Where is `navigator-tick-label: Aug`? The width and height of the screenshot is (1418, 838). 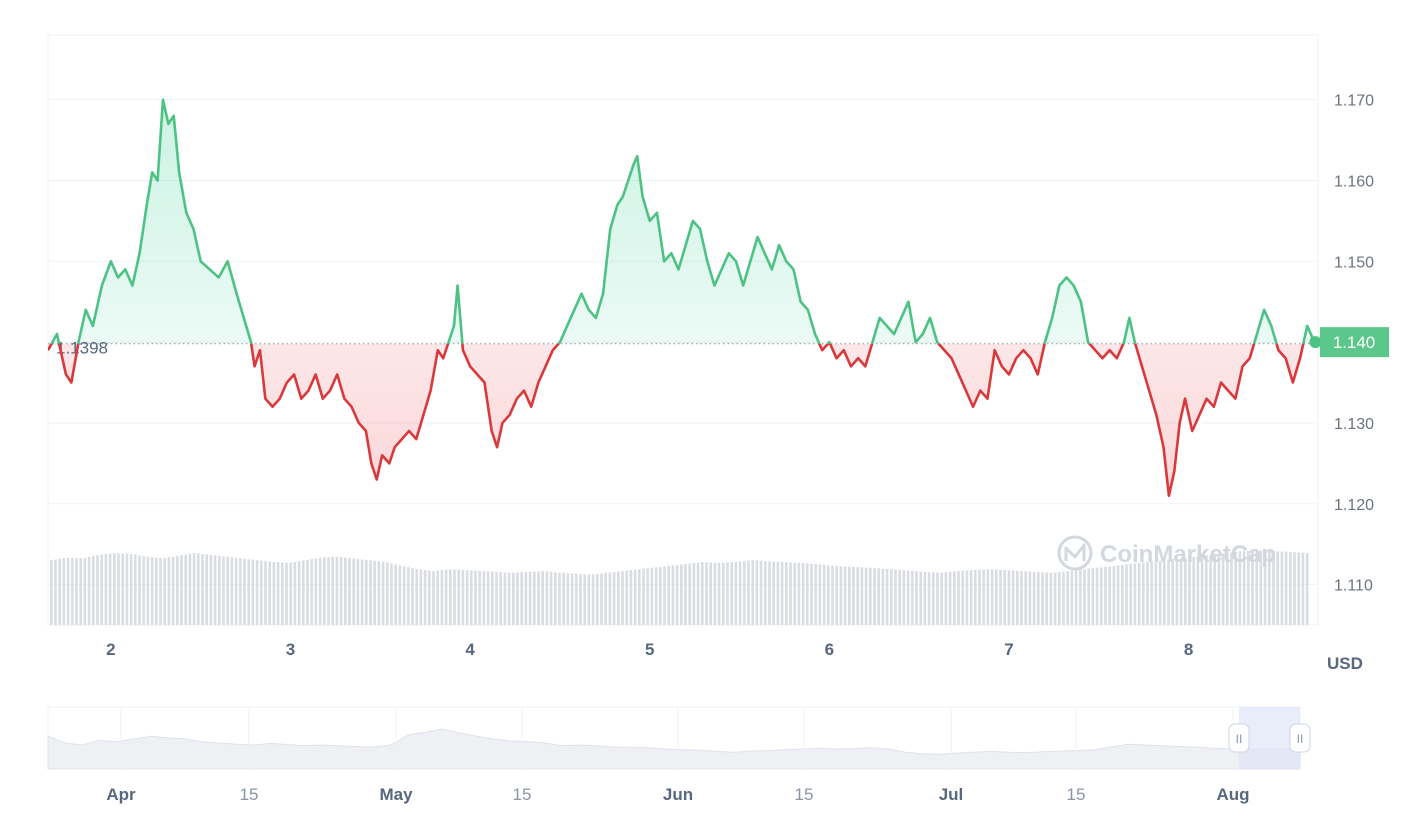 navigator-tick-label: Aug is located at coordinates (1232, 794).